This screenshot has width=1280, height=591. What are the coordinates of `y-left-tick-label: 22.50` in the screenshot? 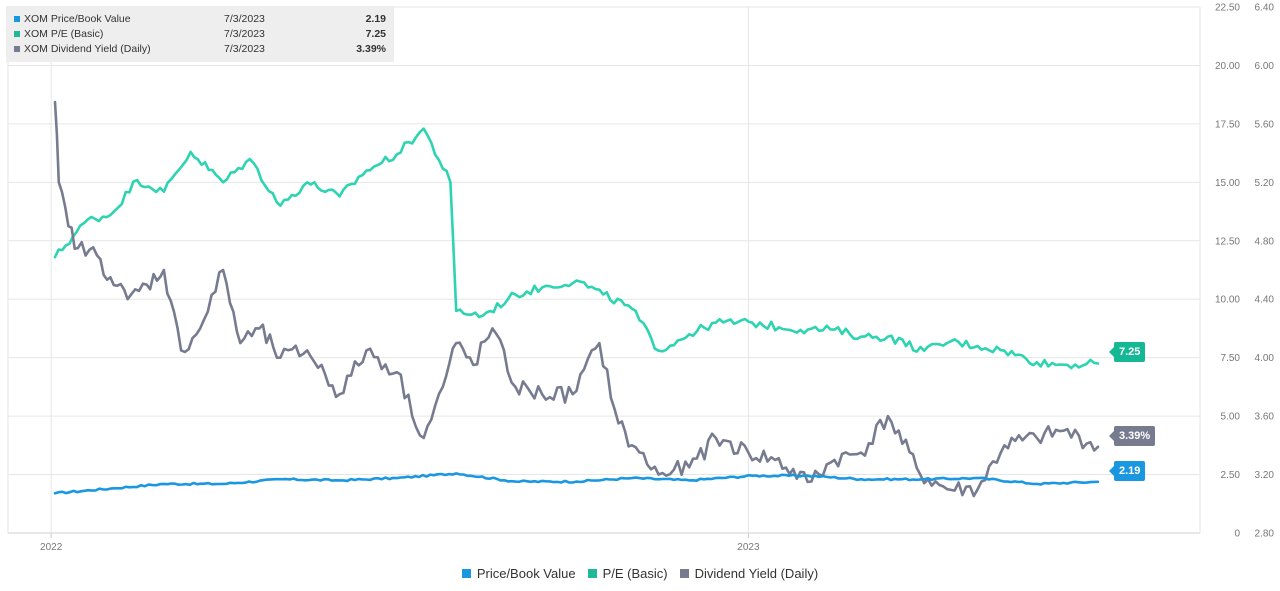 It's located at (1227, 8).